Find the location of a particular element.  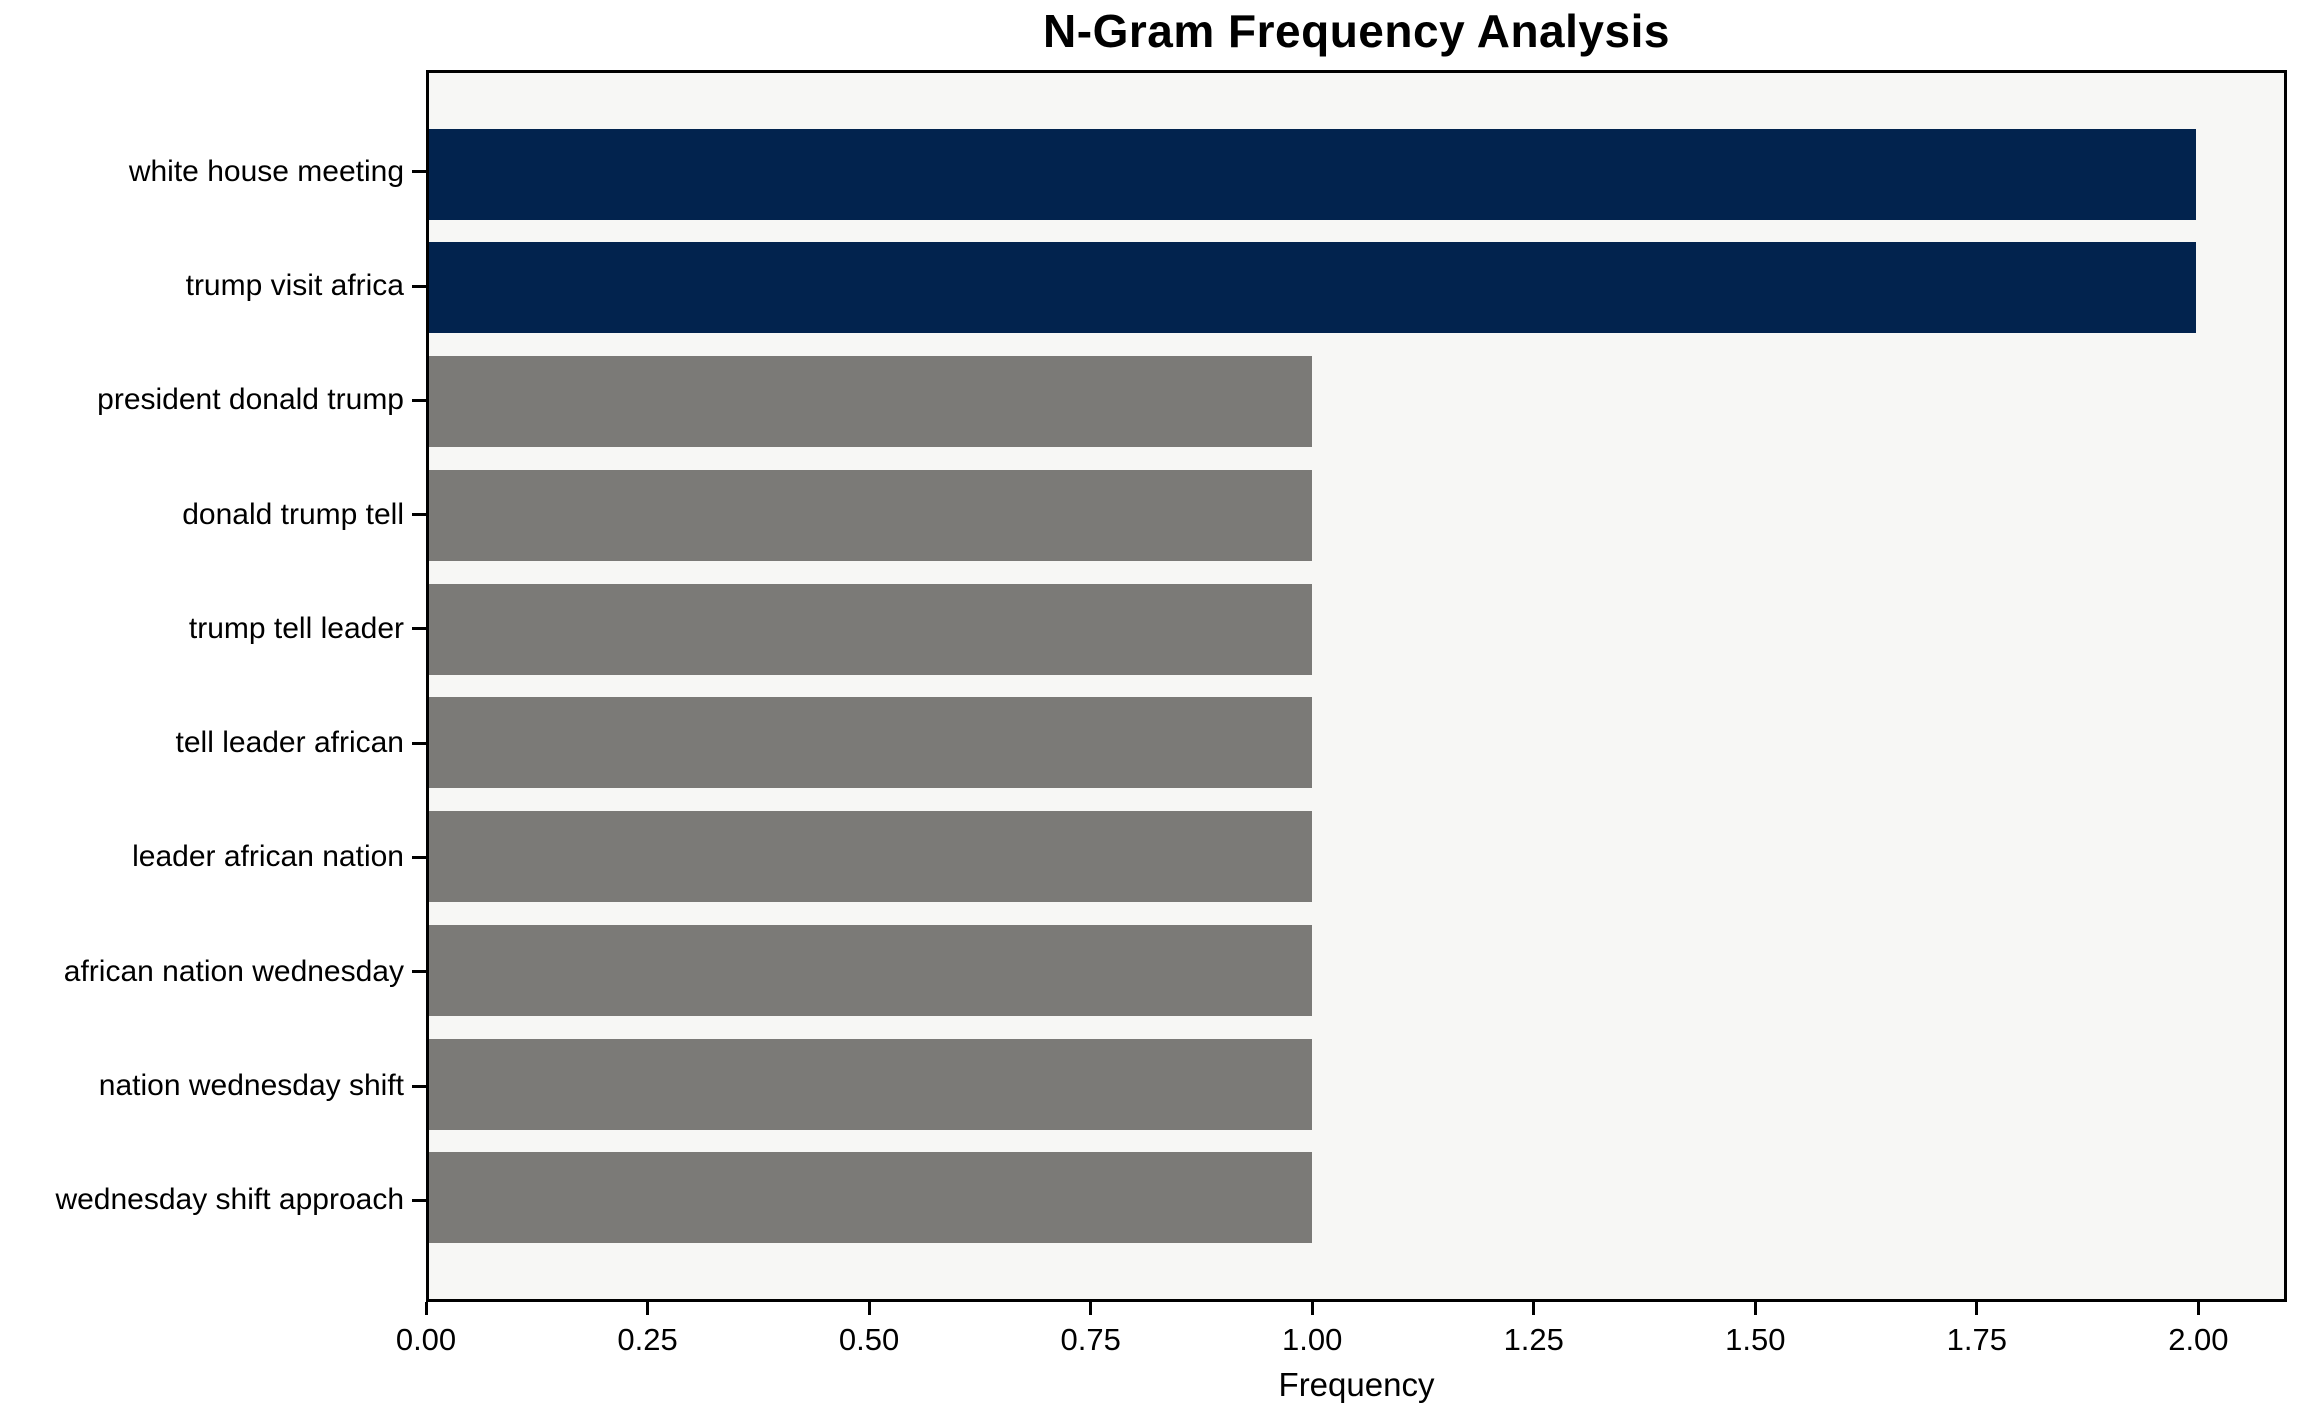

x-tick-label: 1.75 is located at coordinates (1976, 1339).